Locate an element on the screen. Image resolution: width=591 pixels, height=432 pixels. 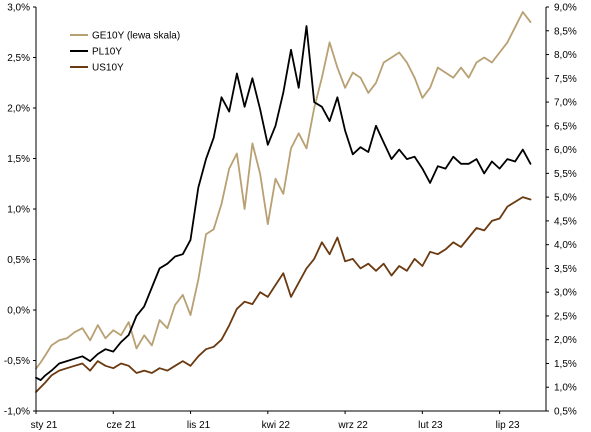
x-tick-label: sty 21 is located at coordinates (44, 425).